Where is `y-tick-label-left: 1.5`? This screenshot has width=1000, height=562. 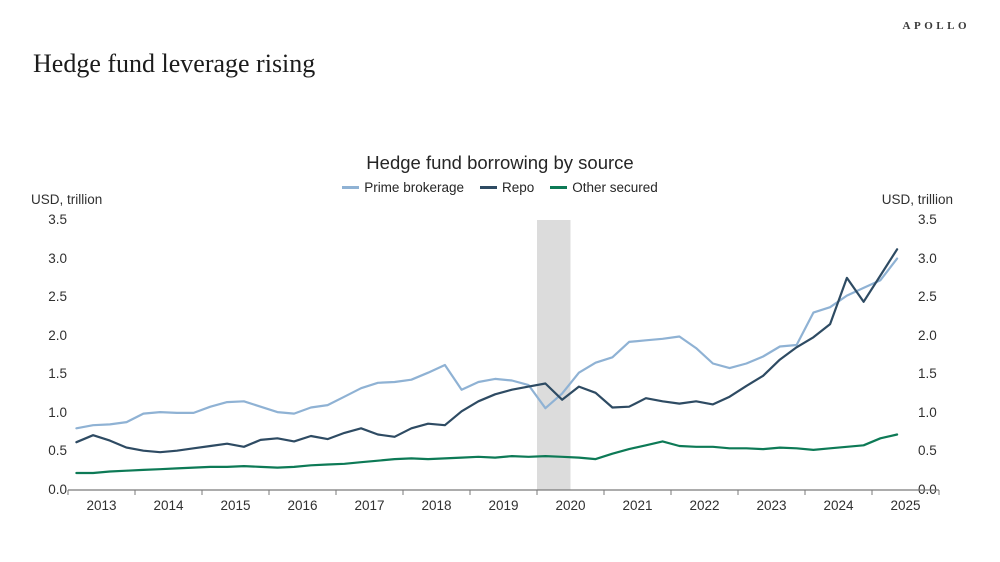
y-tick-label-left: 1.5 is located at coordinates (57, 374).